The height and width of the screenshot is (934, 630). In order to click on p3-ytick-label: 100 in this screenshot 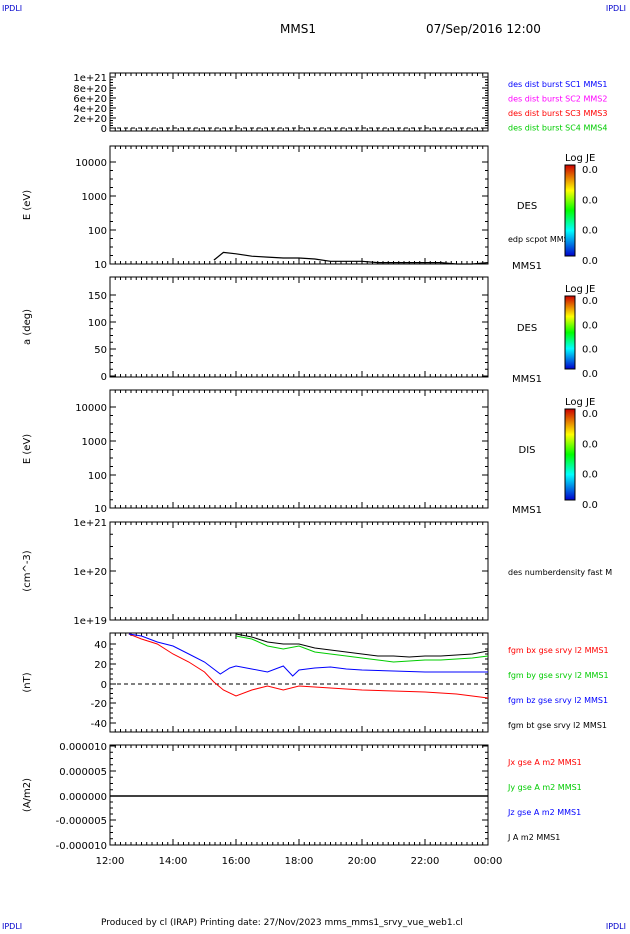, I will do `click(97, 323)`.